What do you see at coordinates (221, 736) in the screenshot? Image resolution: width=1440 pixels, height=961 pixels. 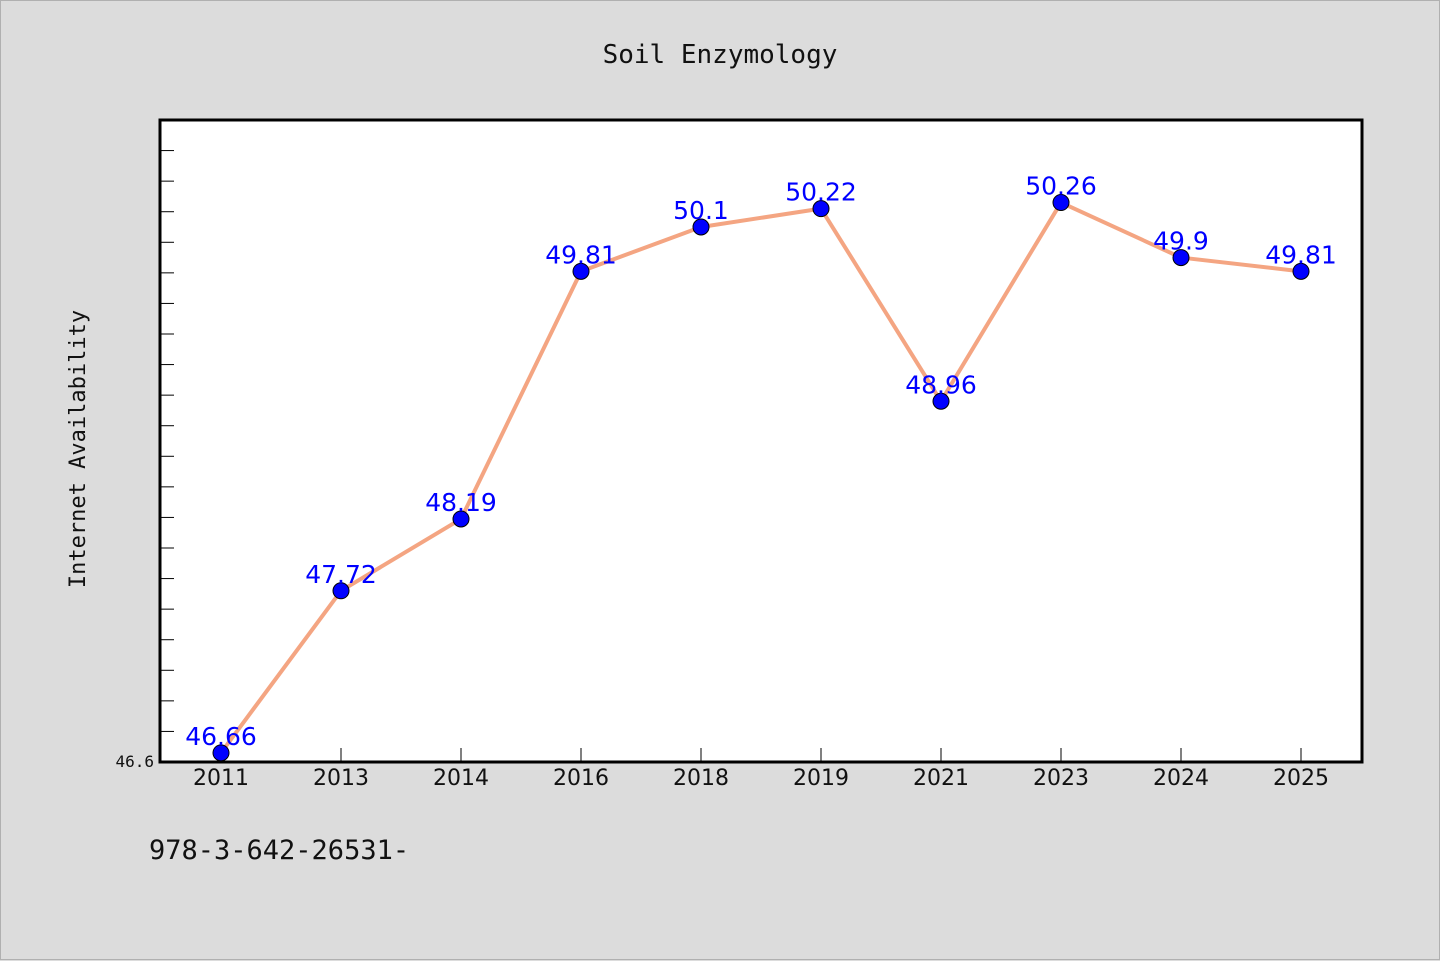 I see `data-label: 46.66` at bounding box center [221, 736].